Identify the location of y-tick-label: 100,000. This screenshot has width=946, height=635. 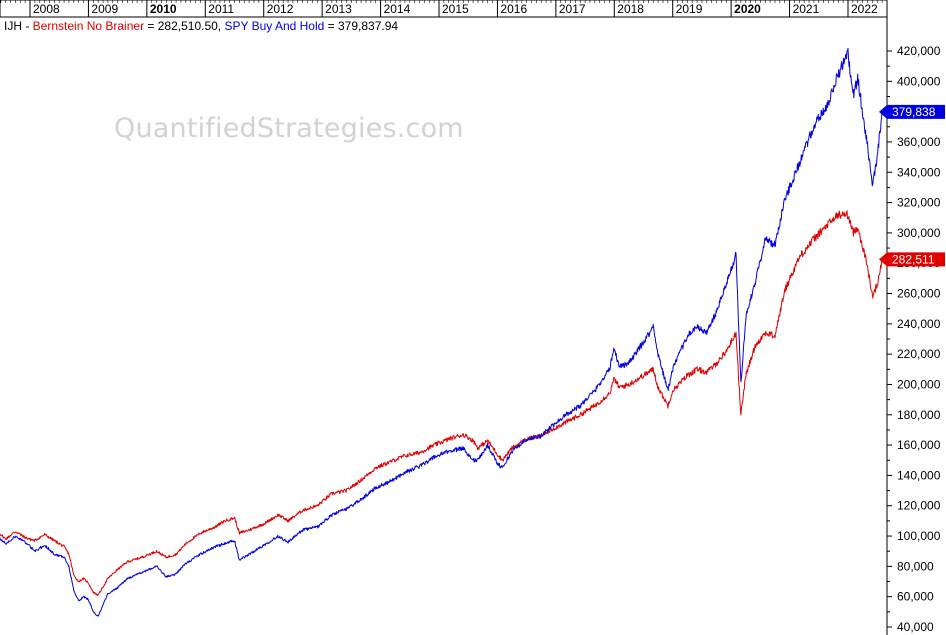
(919, 536).